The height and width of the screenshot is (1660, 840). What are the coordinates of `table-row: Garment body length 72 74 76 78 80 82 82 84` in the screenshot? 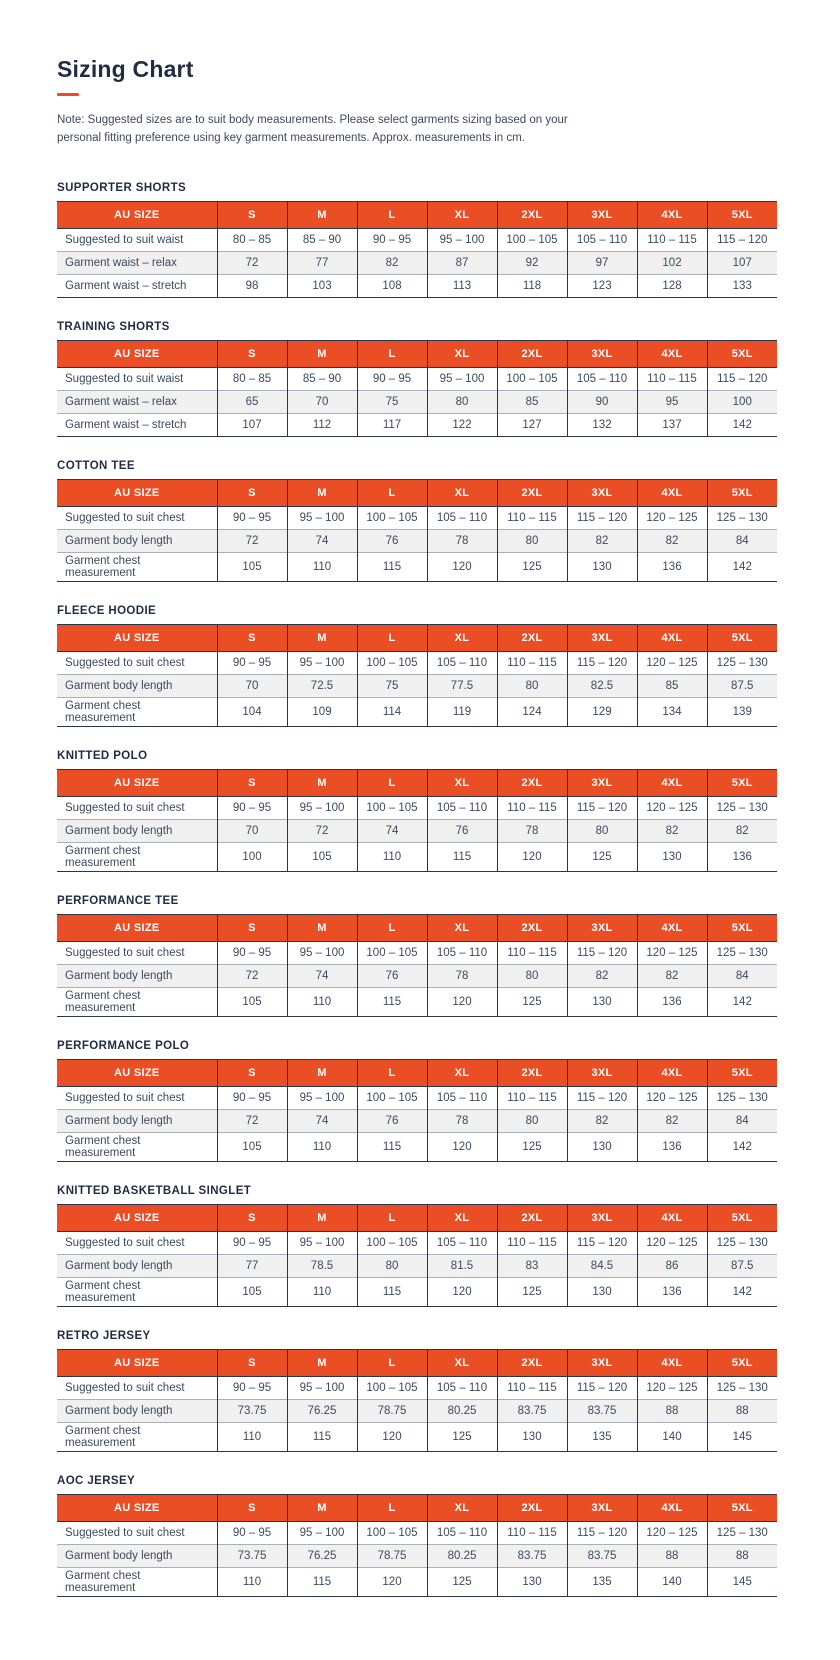 It's located at (417, 976).